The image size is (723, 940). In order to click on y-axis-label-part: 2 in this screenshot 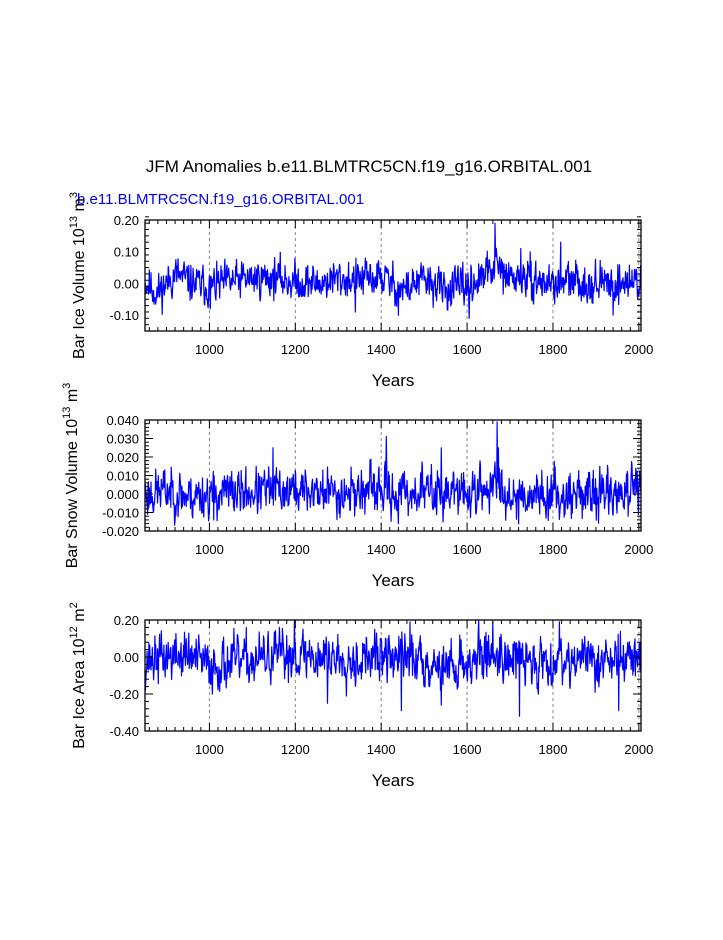, I will do `click(74, 605)`.